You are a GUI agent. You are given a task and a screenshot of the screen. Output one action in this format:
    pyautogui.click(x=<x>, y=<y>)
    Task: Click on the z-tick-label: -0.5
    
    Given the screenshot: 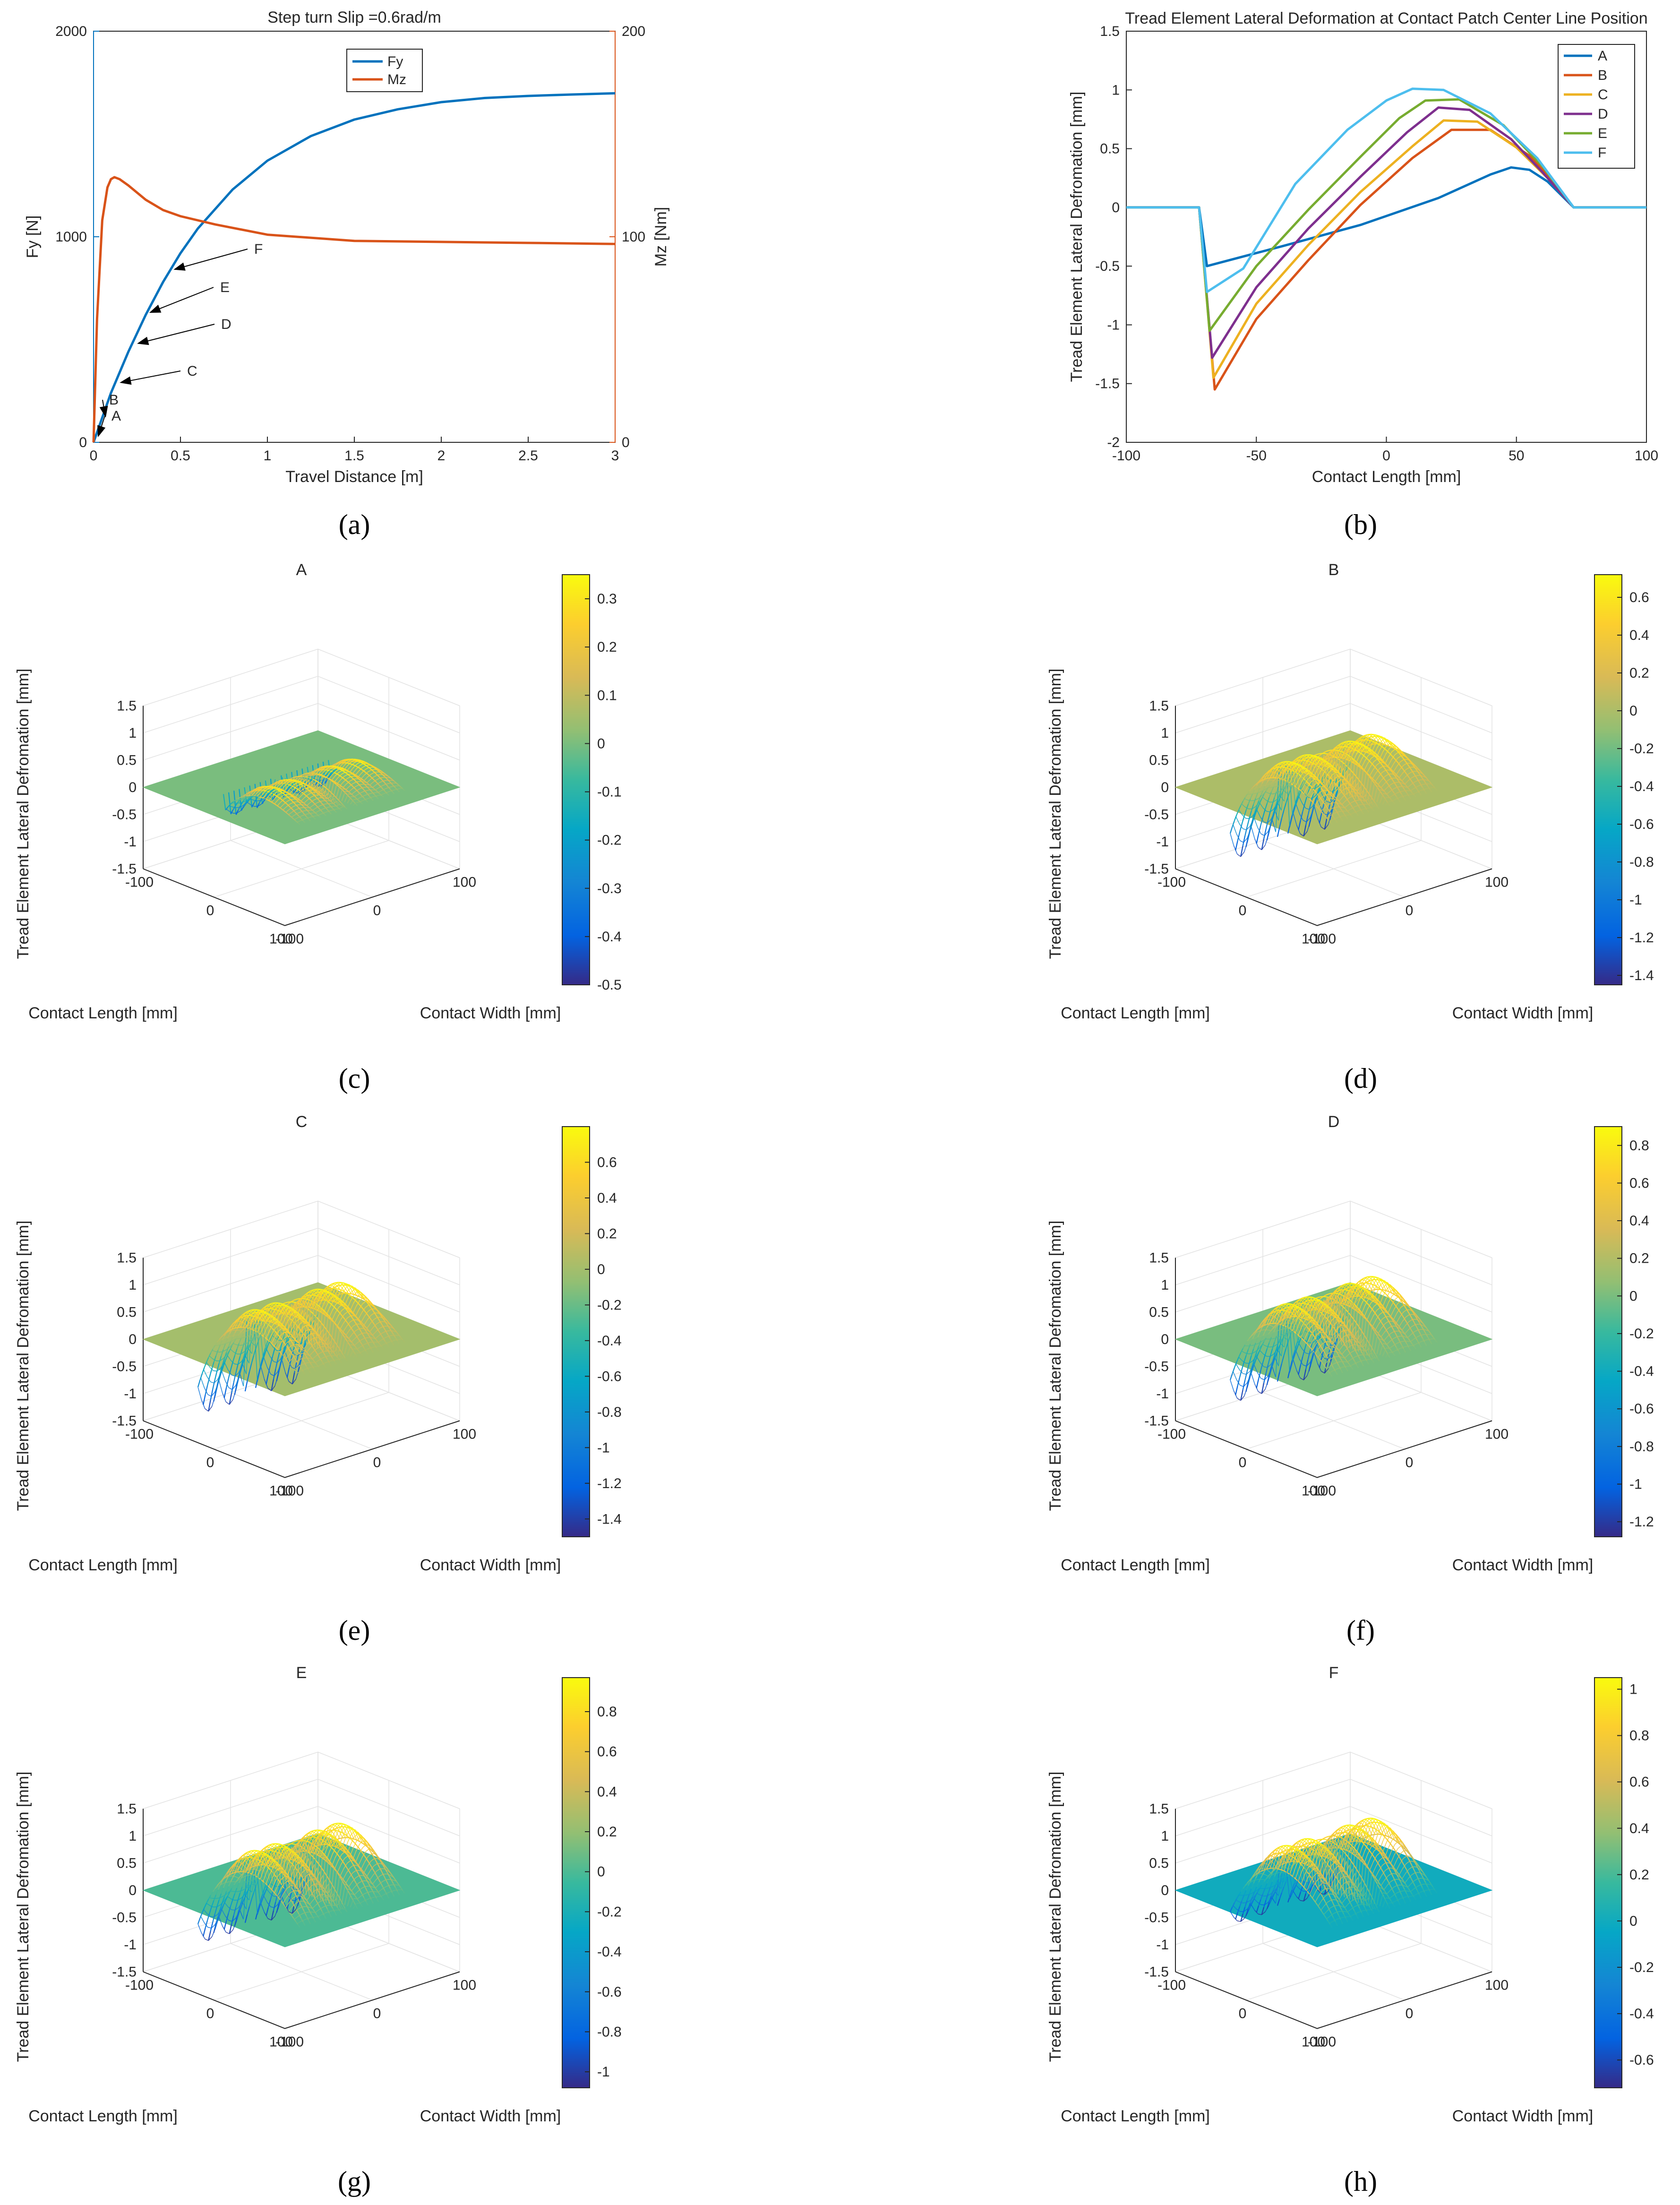 What is the action you would take?
    pyautogui.click(x=1156, y=815)
    